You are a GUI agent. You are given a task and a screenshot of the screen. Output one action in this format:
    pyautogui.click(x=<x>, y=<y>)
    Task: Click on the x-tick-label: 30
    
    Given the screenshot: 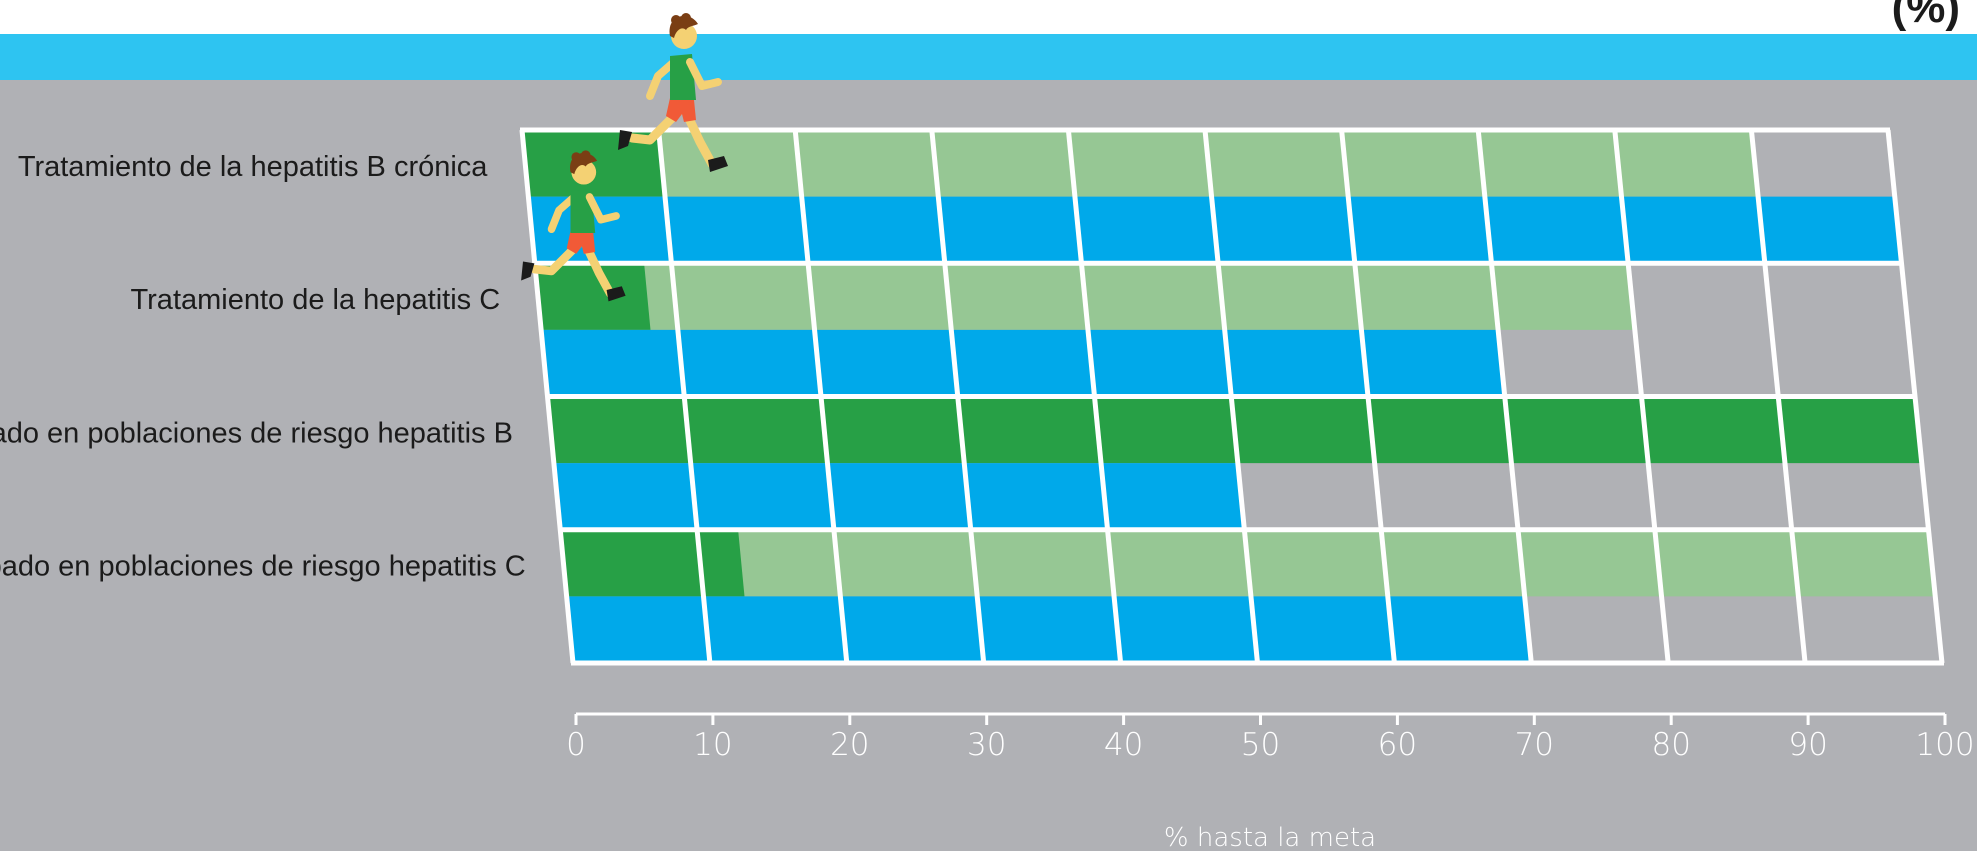 What is the action you would take?
    pyautogui.click(x=986, y=745)
    